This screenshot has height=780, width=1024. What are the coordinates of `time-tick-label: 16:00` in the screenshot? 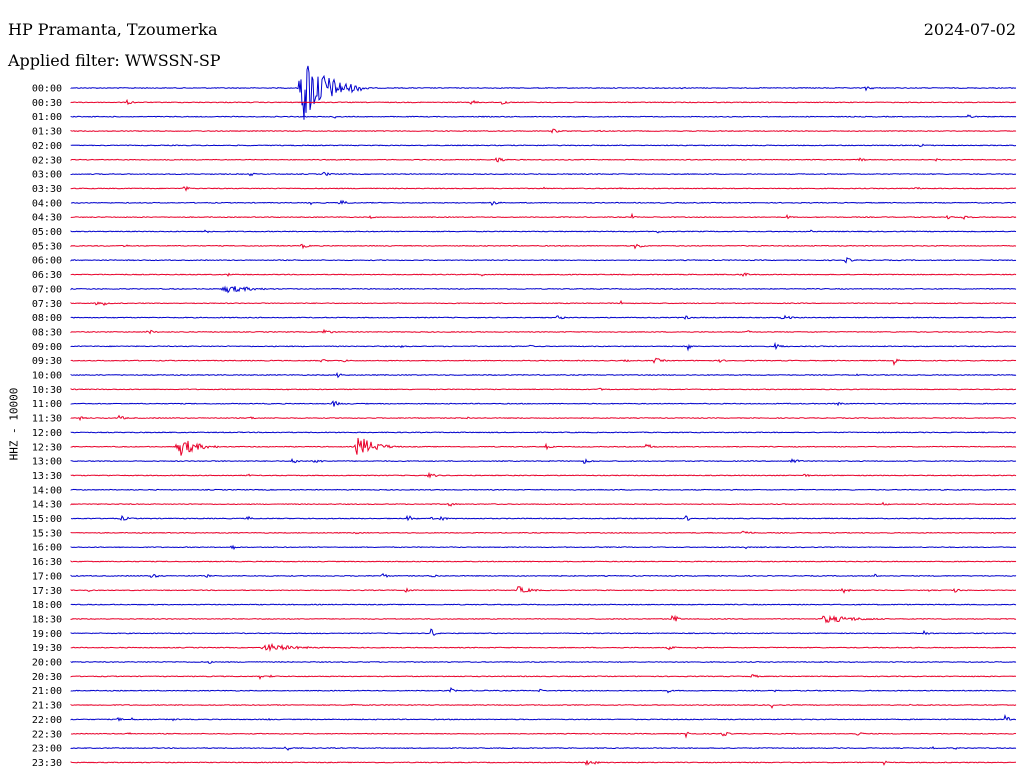 It's located at (47, 548).